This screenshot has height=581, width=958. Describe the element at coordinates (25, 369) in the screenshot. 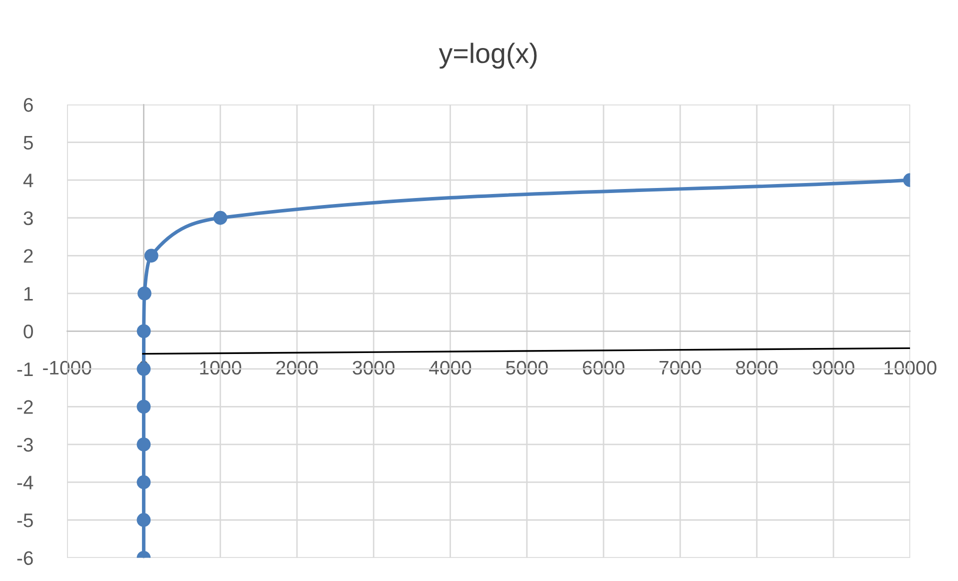

I see `y-tick-label: -1` at that location.